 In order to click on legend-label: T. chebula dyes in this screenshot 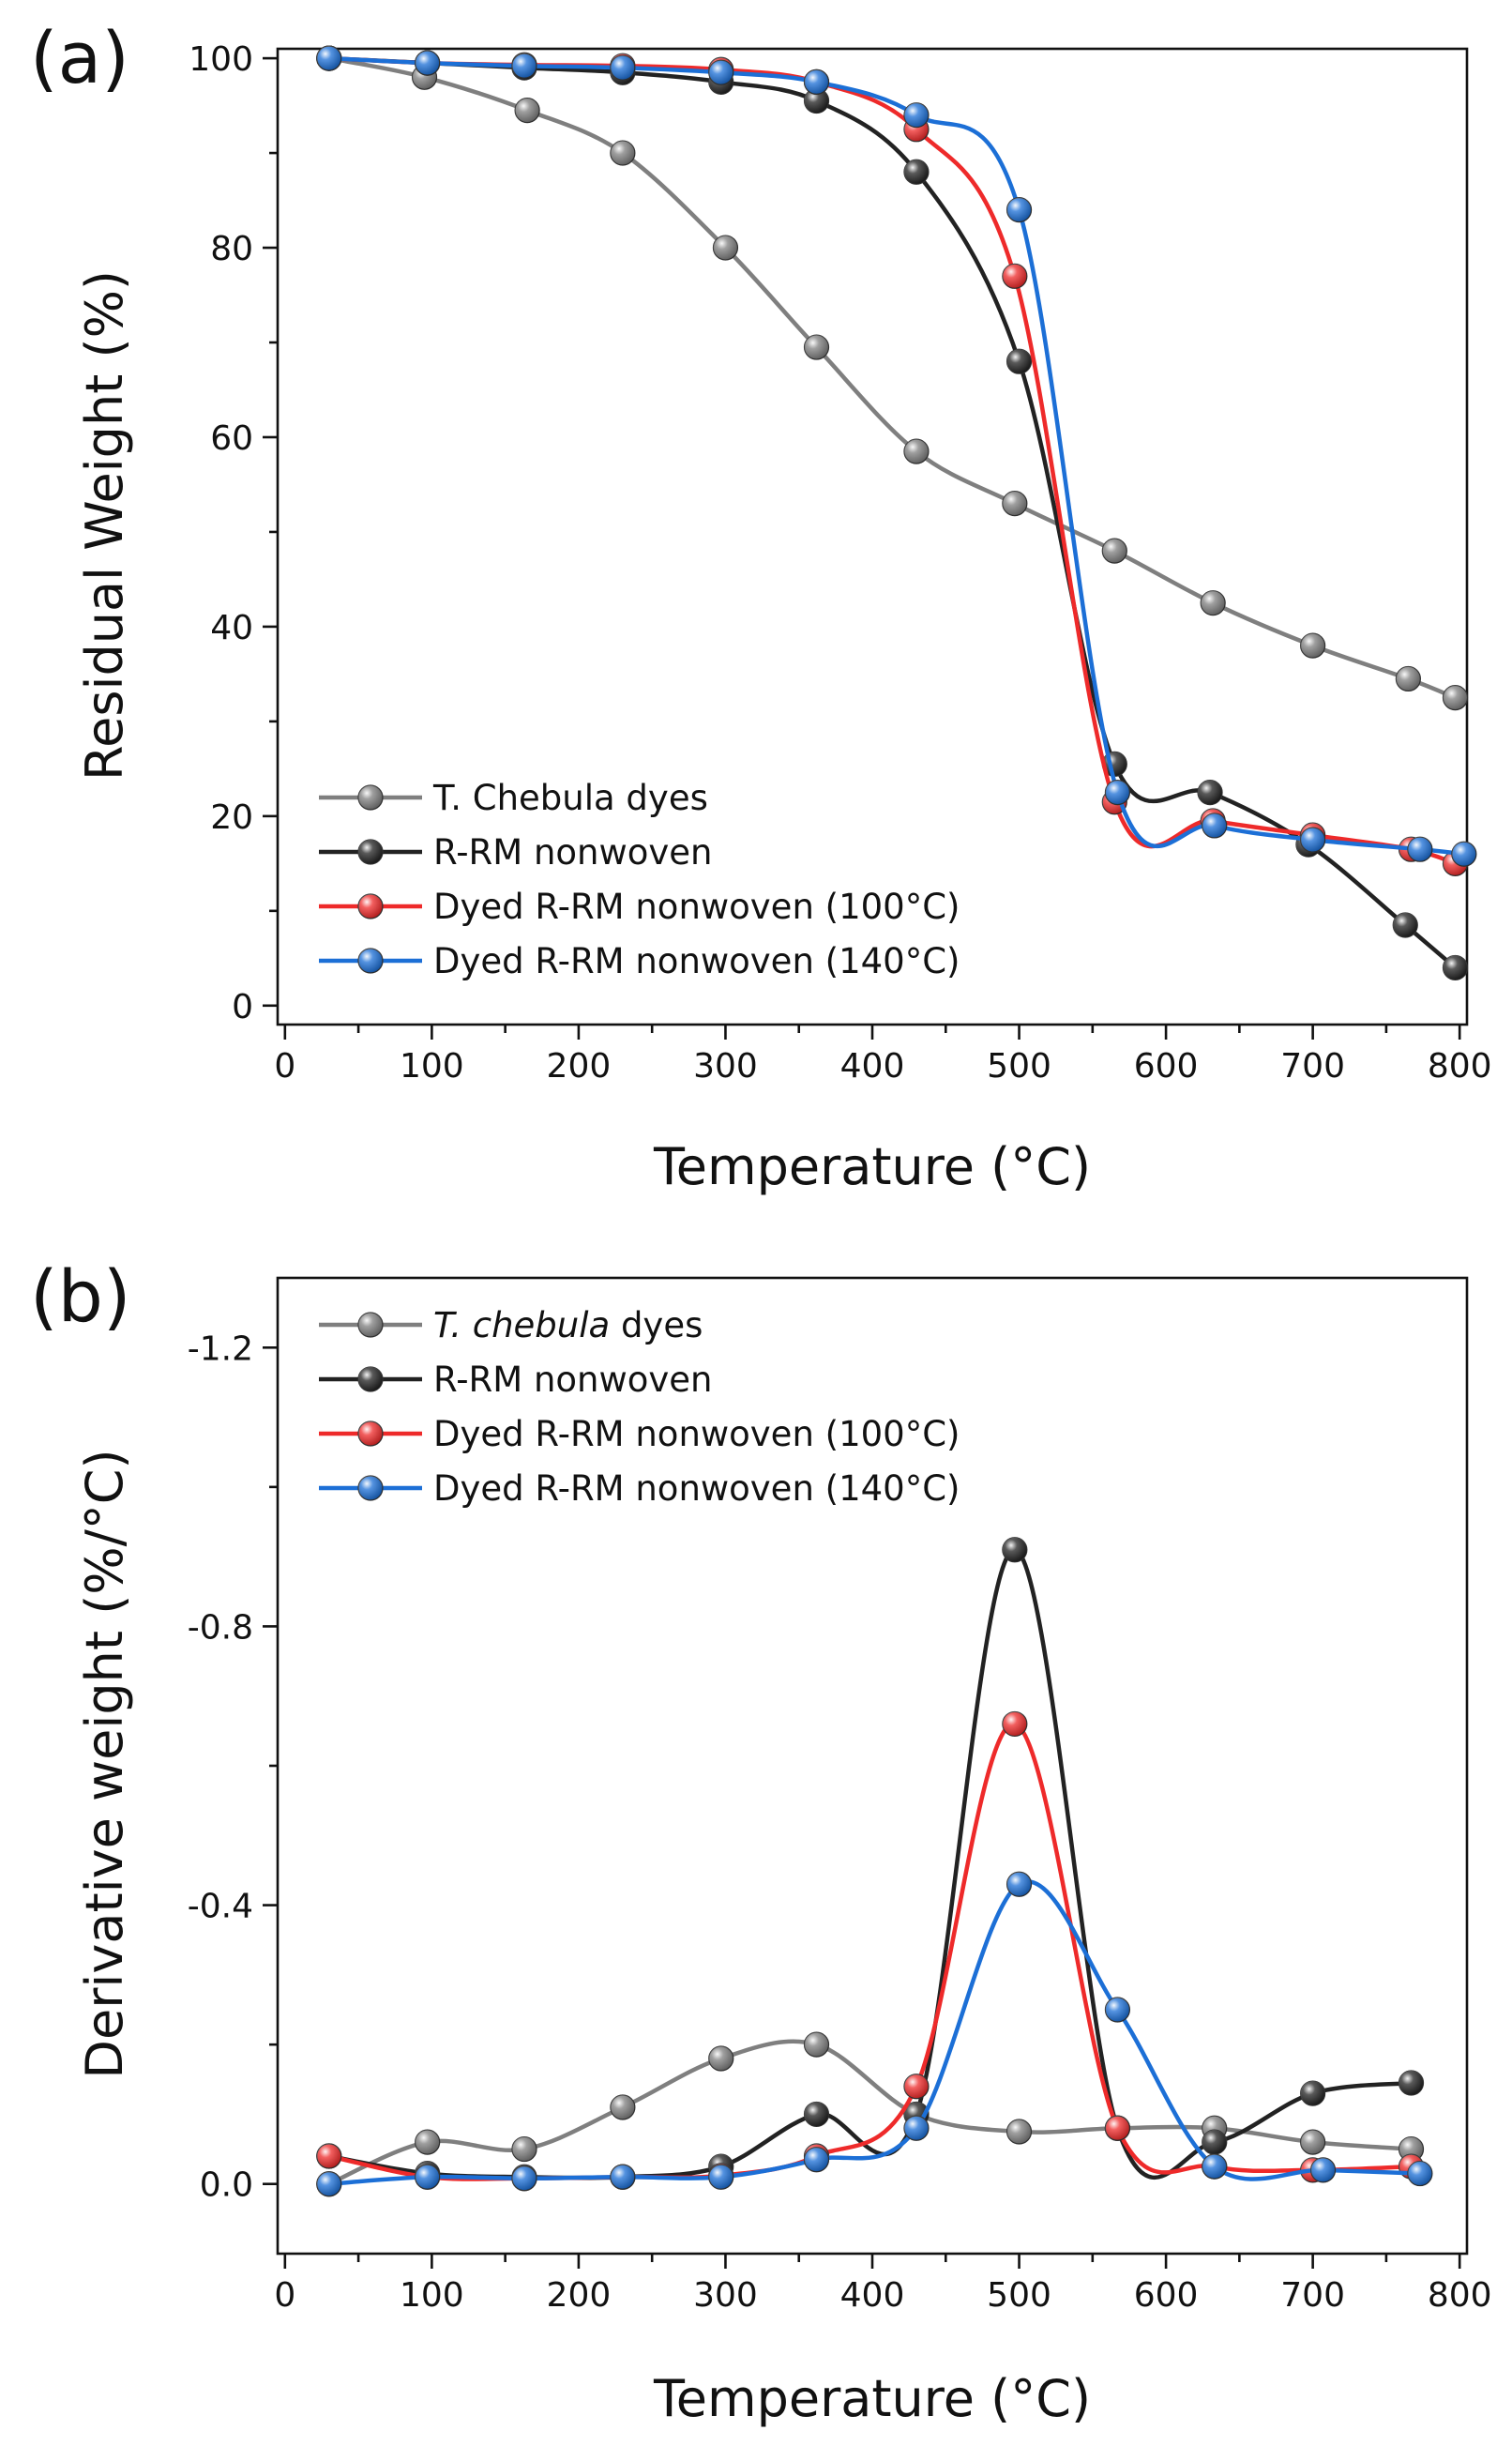, I will do `click(568, 1325)`.